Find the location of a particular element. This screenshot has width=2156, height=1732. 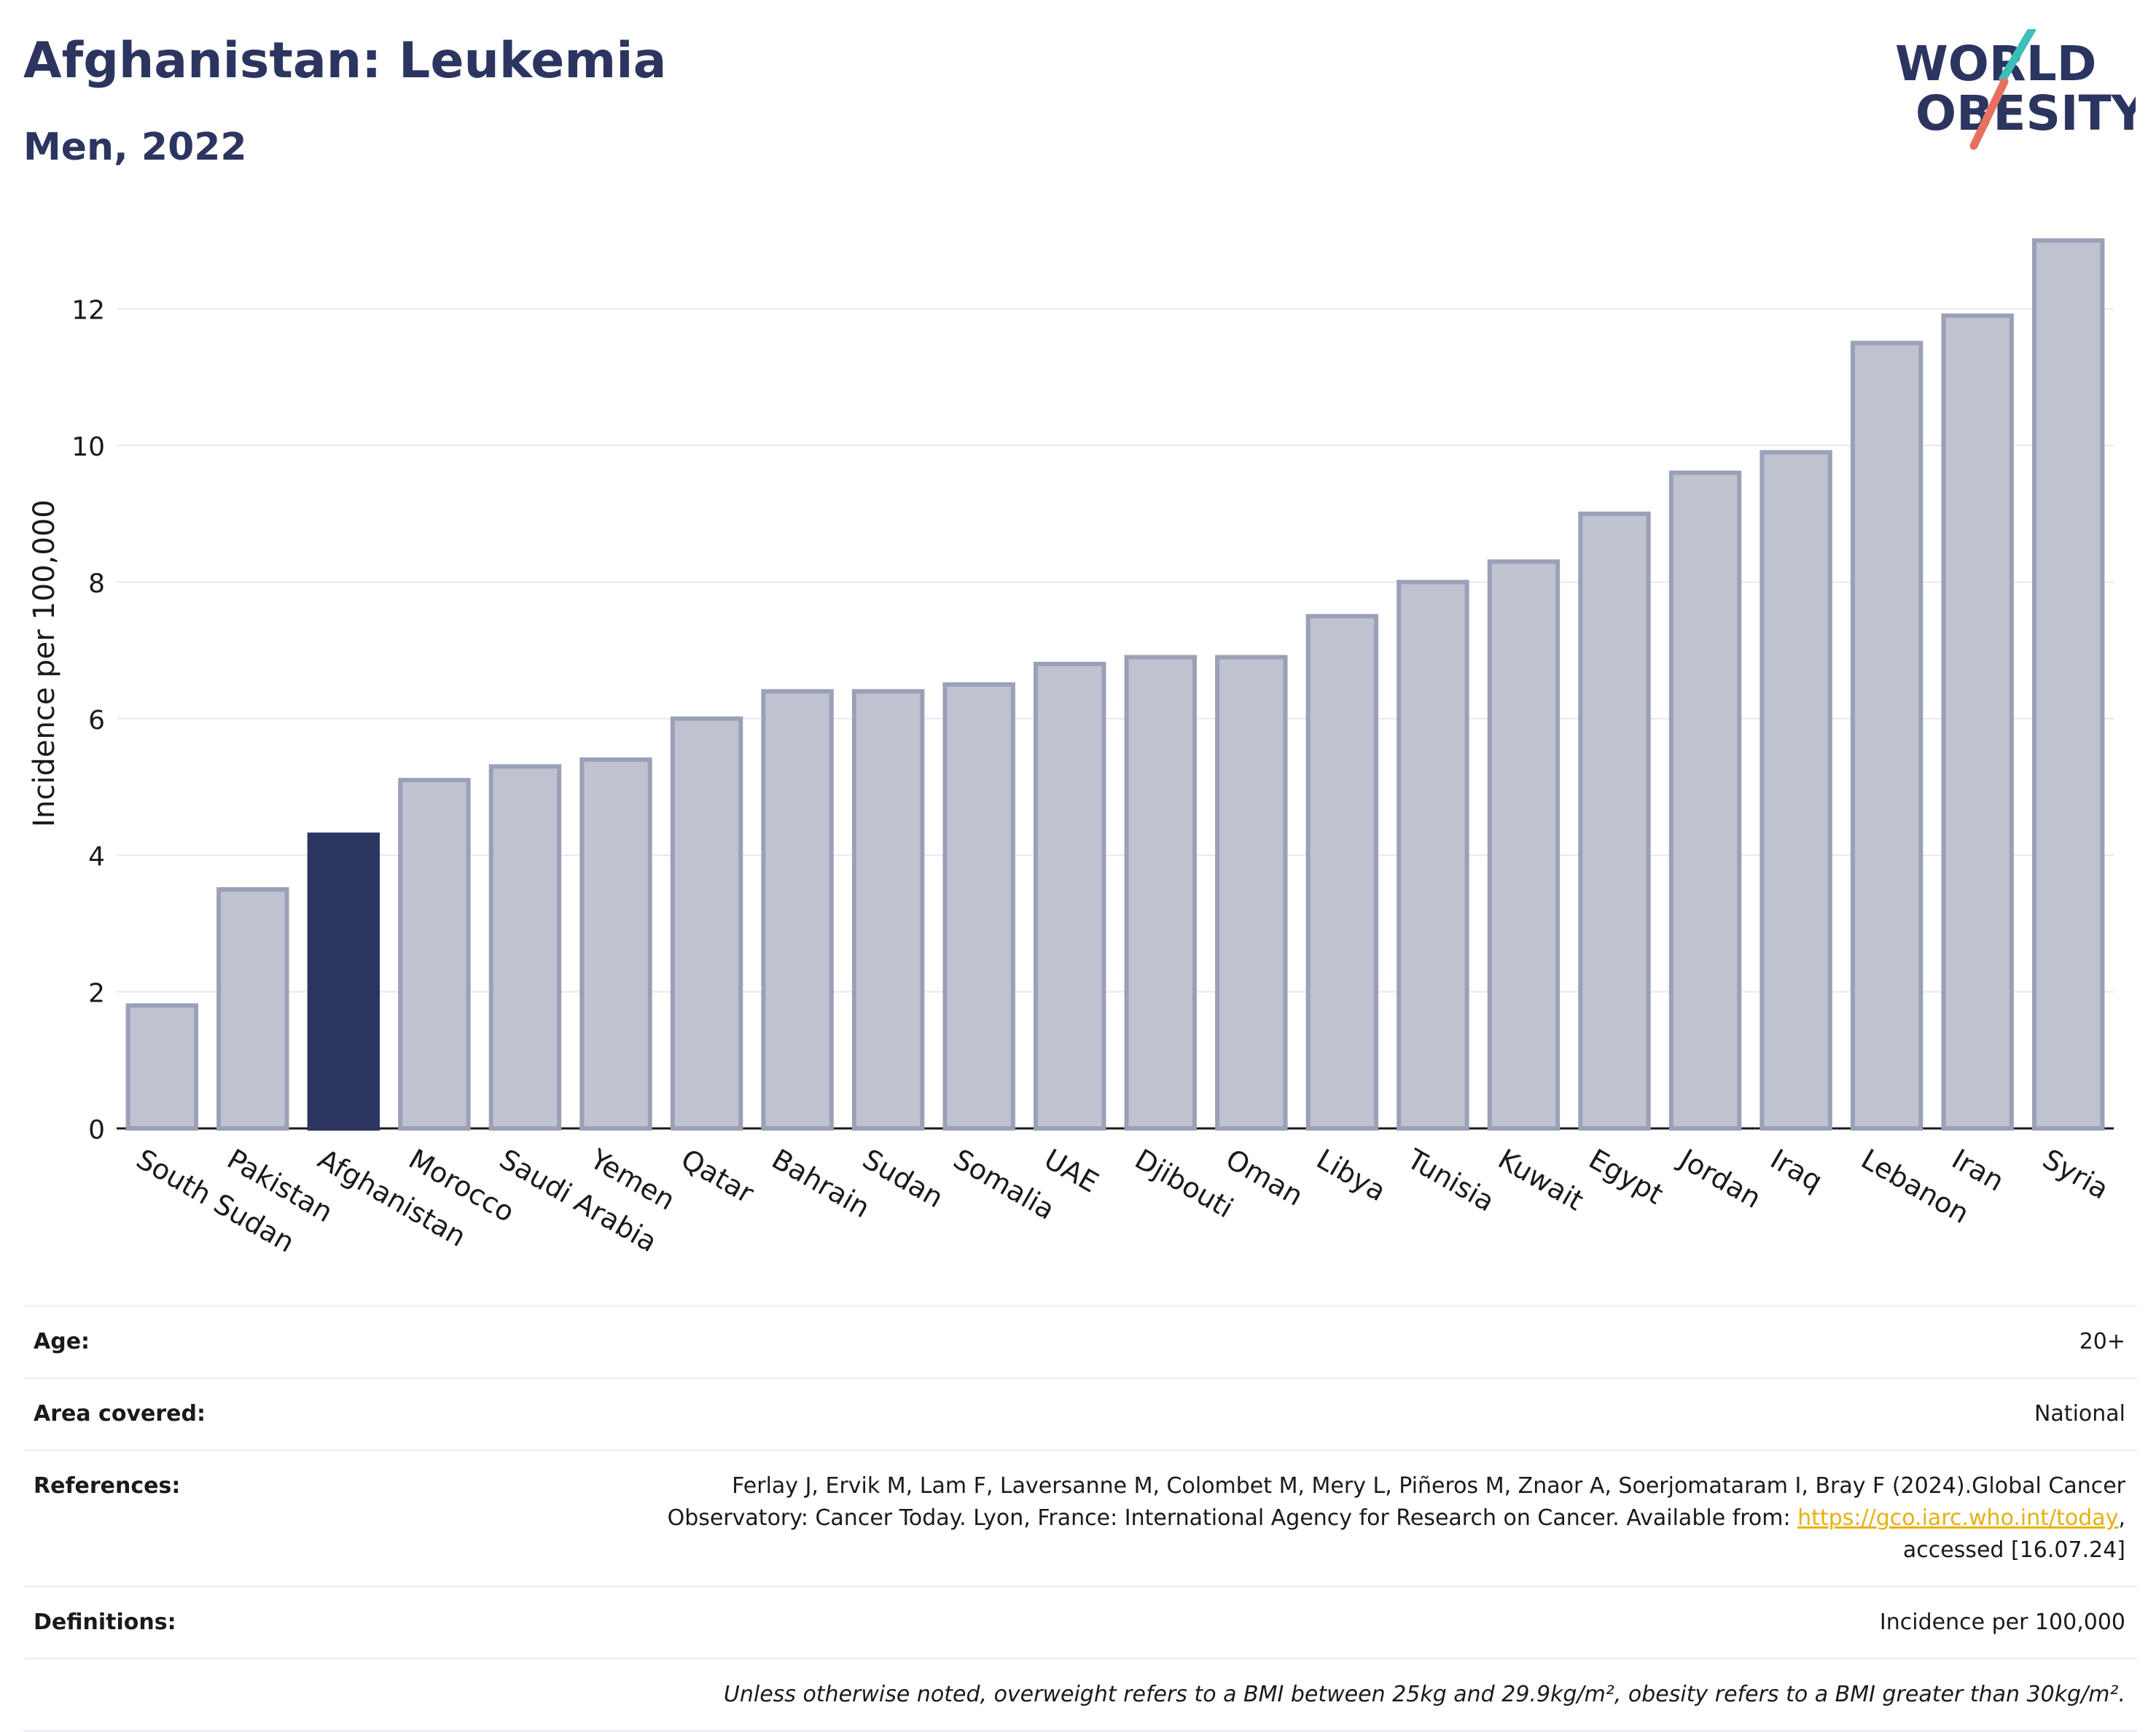

age-value: 20+ is located at coordinates (2102, 1341).